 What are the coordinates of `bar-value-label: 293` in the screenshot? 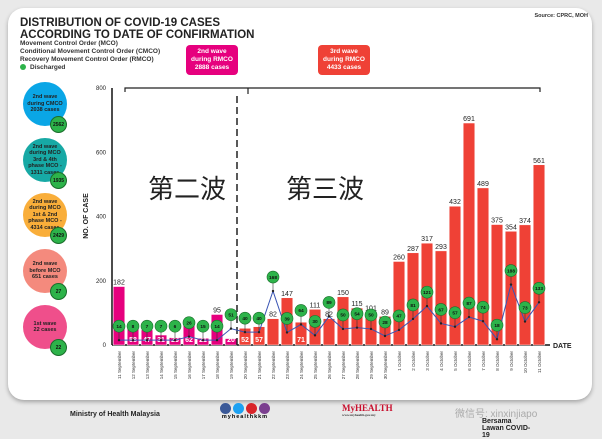 It's located at (441, 247).